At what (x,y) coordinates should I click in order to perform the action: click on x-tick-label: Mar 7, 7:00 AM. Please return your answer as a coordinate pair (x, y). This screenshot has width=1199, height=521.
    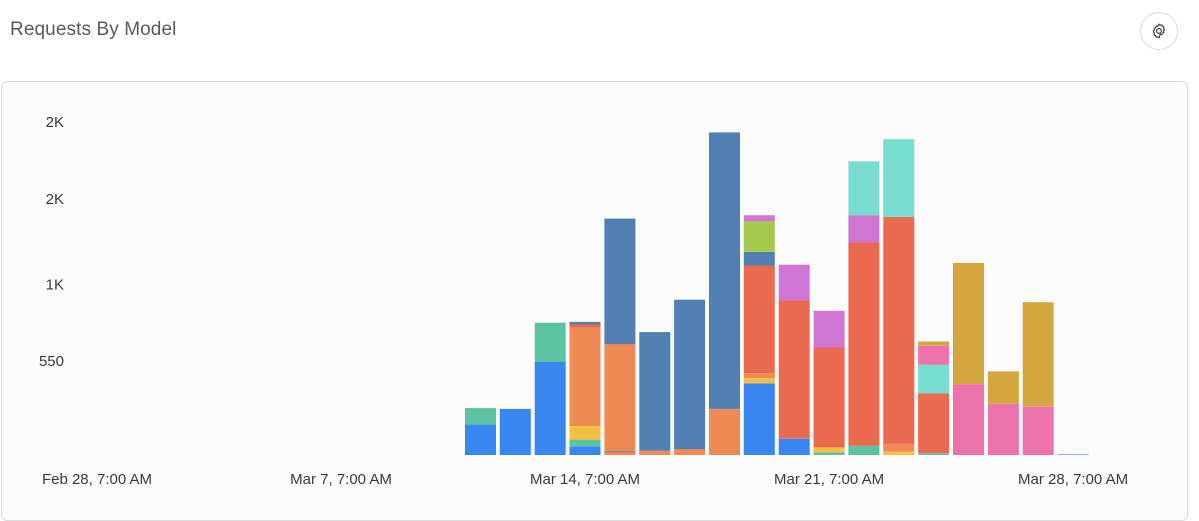
    Looking at the image, I should click on (341, 479).